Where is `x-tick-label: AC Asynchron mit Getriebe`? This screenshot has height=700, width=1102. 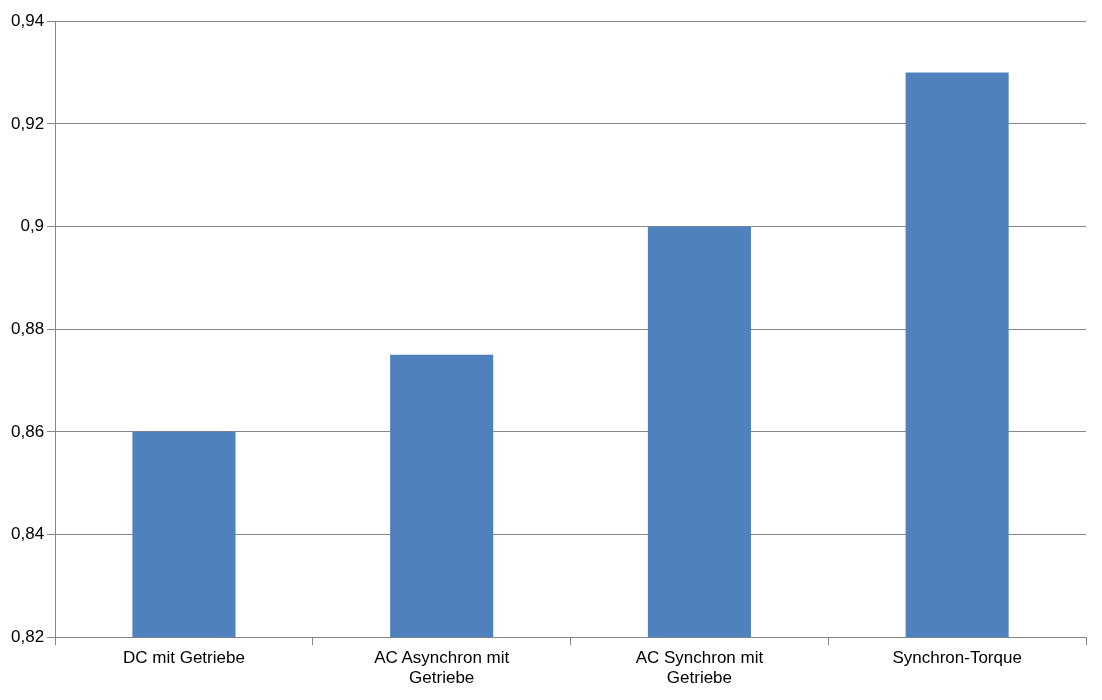
x-tick-label: AC Asynchron mit Getriebe is located at coordinates (442, 668).